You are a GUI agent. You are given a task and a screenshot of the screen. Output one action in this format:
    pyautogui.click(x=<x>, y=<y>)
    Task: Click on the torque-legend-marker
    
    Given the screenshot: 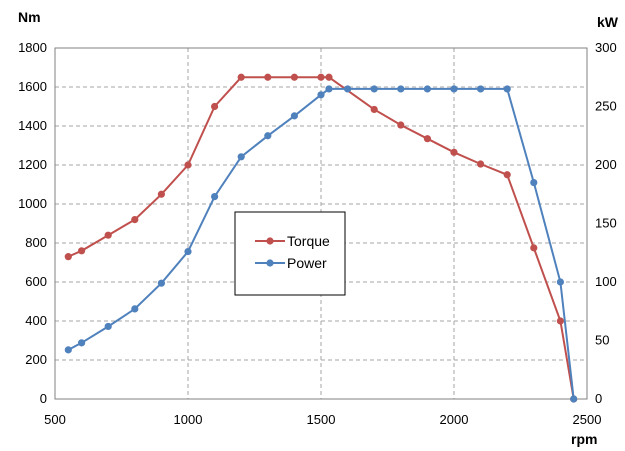 What is the action you would take?
    pyautogui.click(x=270, y=241)
    